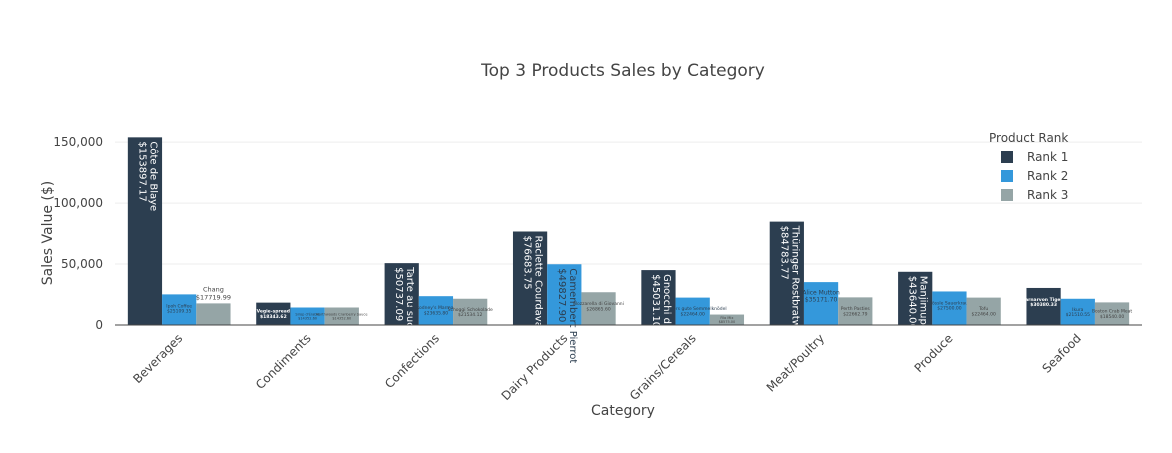 This screenshot has height=453, width=1172. What do you see at coordinates (535, 367) in the screenshot?
I see `x-tick-label: Dairy Products` at bounding box center [535, 367].